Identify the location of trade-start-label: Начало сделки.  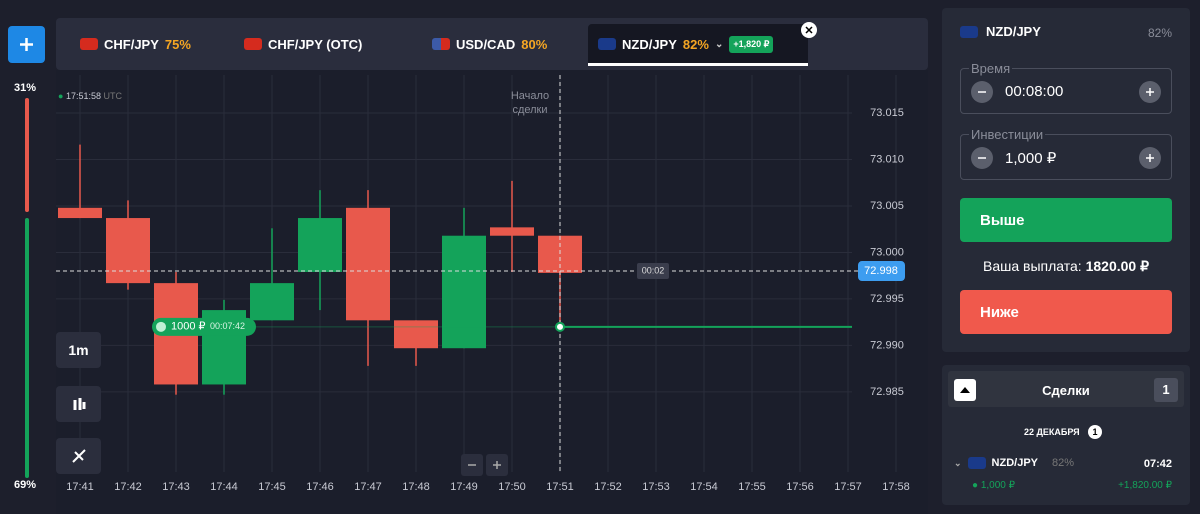
(530, 103).